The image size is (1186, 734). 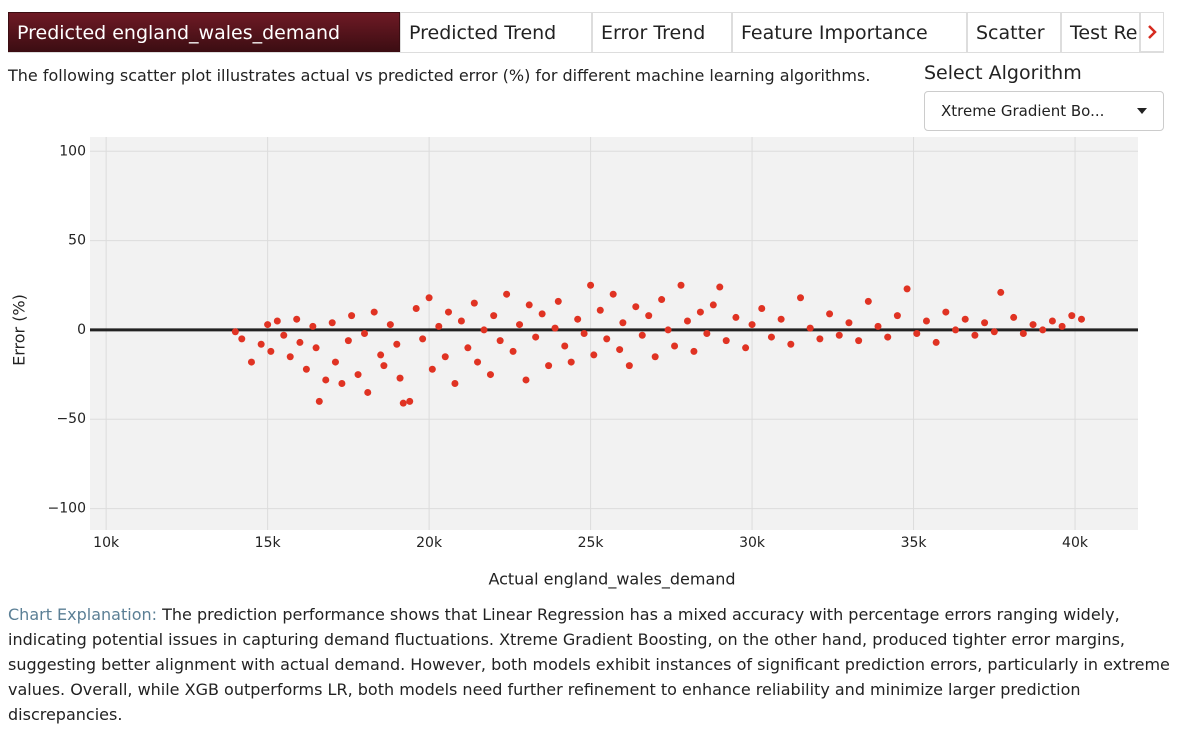 I want to click on tab: Scatter, so click(x=1014, y=32).